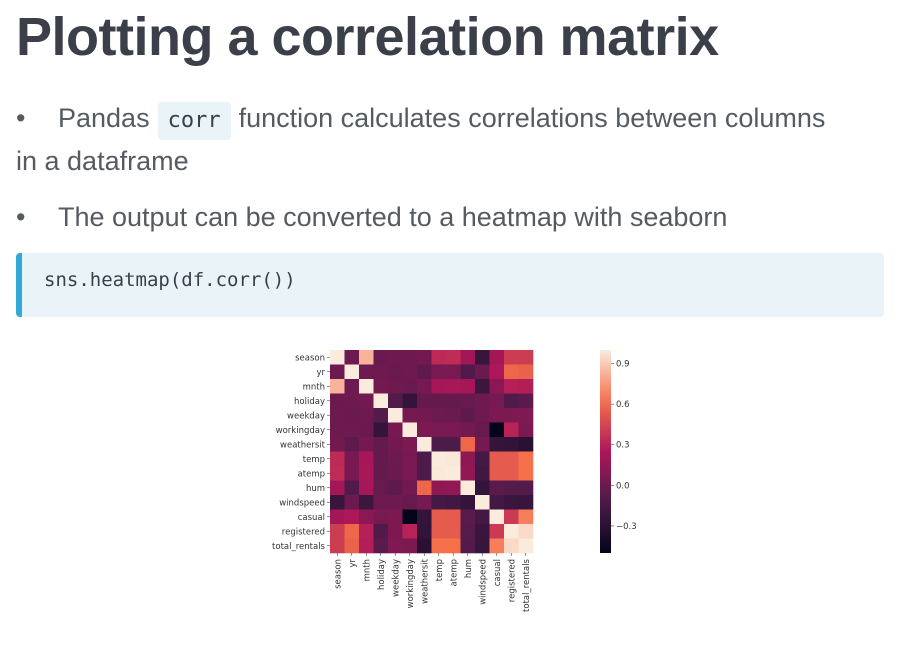  What do you see at coordinates (299, 547) in the screenshot?
I see `y-tick-label: total_rentals` at bounding box center [299, 547].